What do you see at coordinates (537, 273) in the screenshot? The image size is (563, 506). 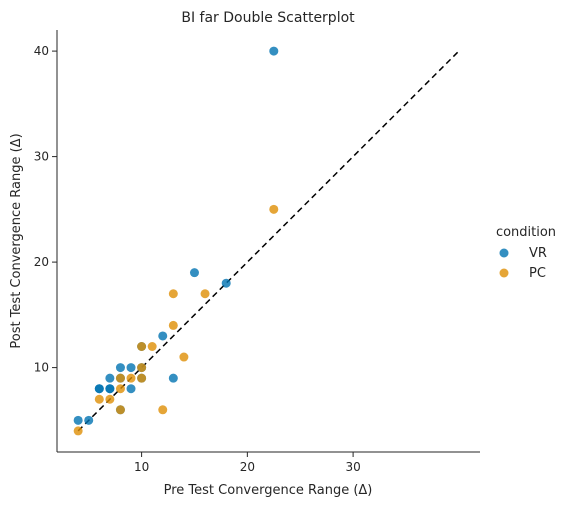 I see `legend-label-pc: PC` at bounding box center [537, 273].